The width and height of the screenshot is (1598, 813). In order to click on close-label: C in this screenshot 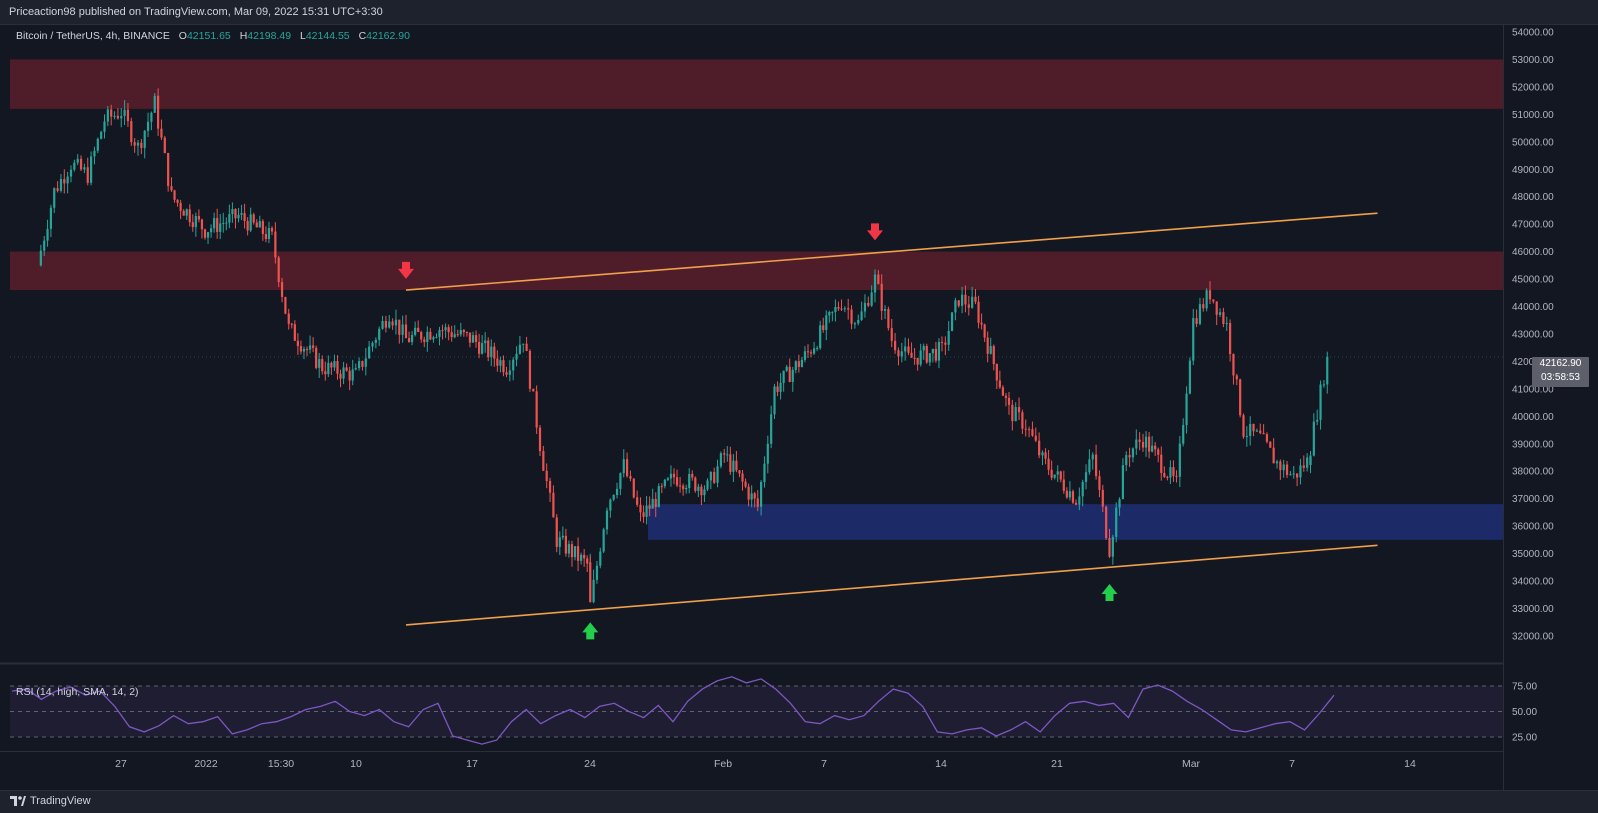, I will do `click(362, 36)`.